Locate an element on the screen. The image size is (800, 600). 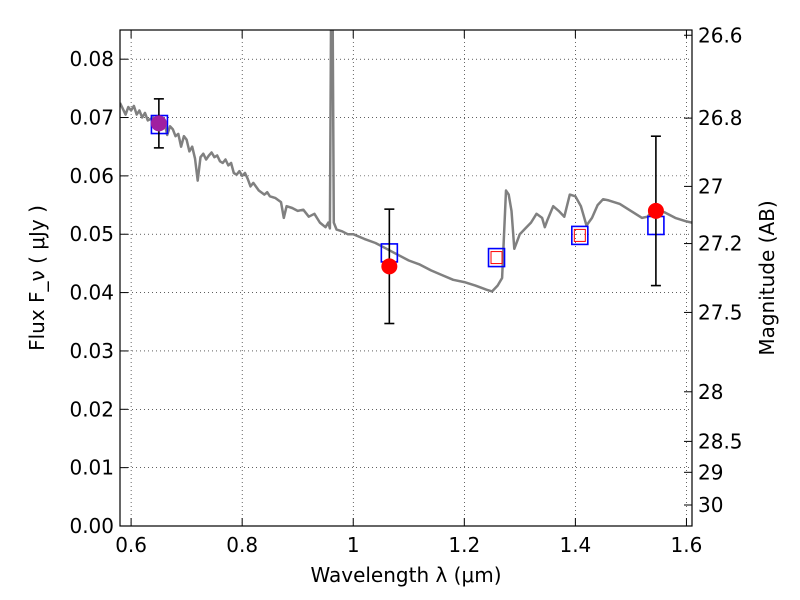
y-tick-label: 0.00 is located at coordinates (91, 526).